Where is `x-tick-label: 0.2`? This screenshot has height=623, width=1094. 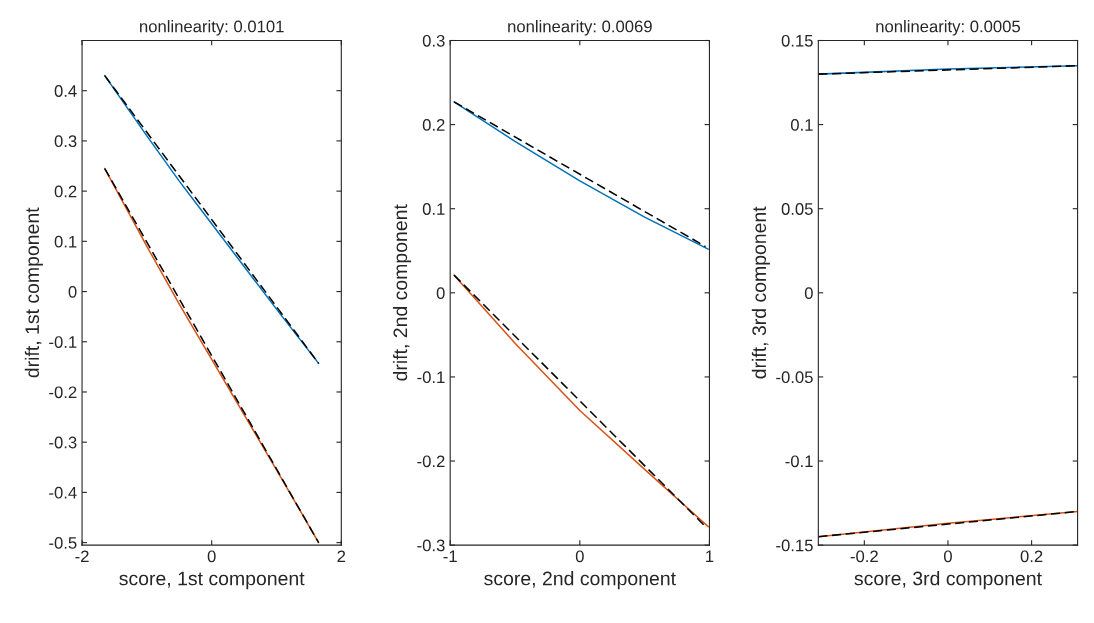 x-tick-label: 0.2 is located at coordinates (1031, 556).